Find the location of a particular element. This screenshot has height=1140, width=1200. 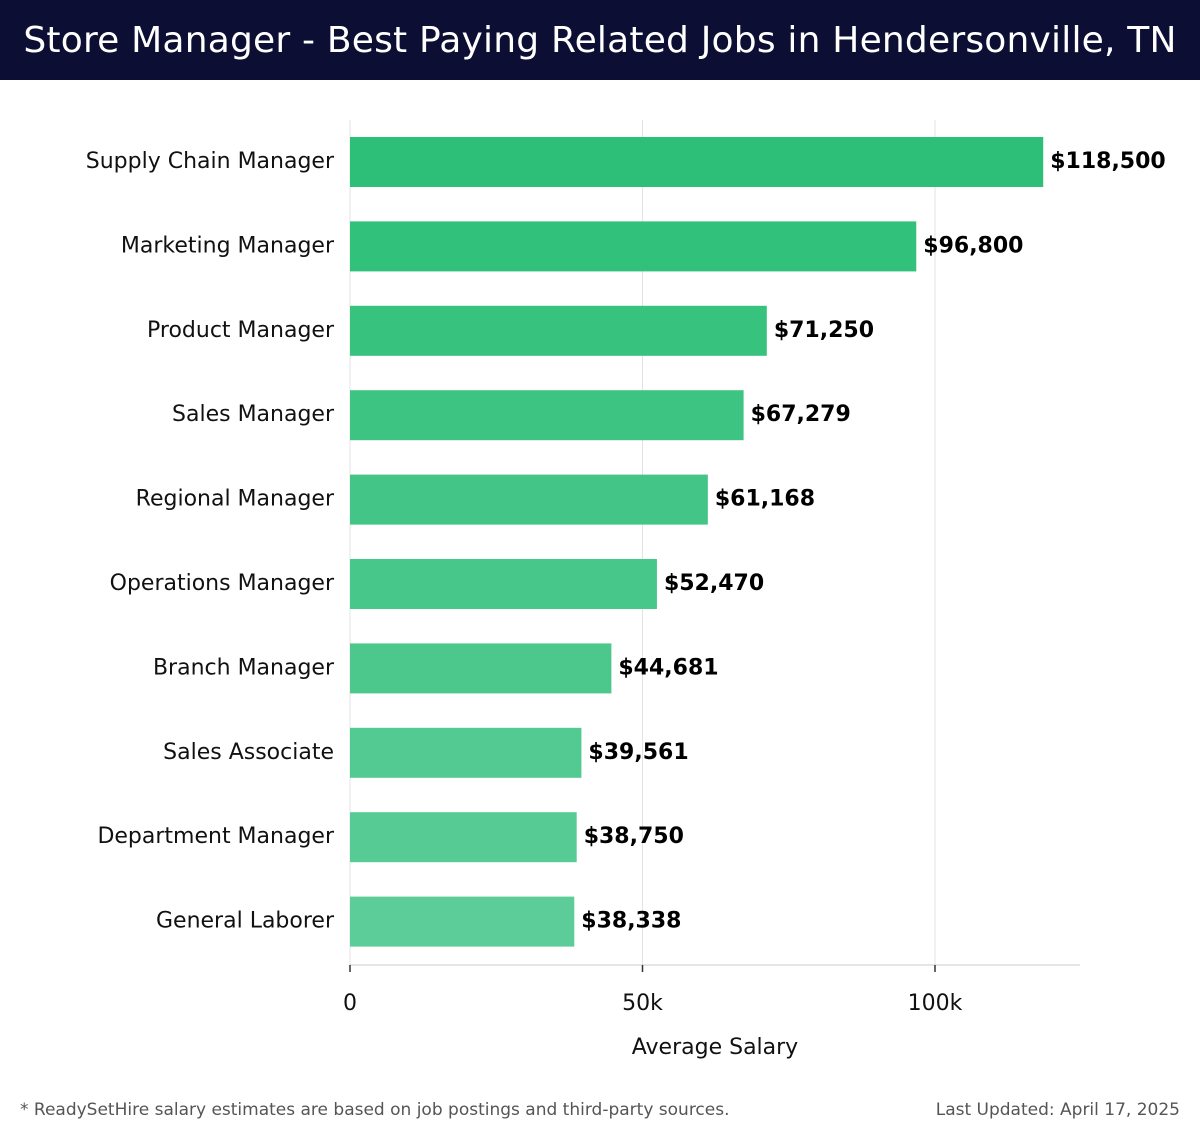

category-label: Branch Manager is located at coordinates (244, 667).